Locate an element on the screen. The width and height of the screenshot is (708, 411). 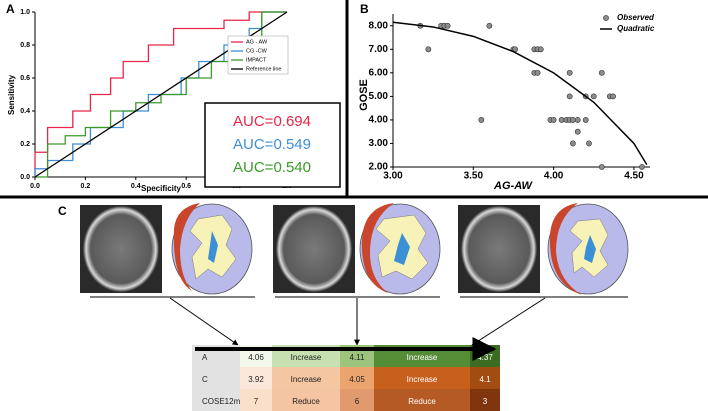
legend-label: CG -CW is located at coordinates (257, 51).